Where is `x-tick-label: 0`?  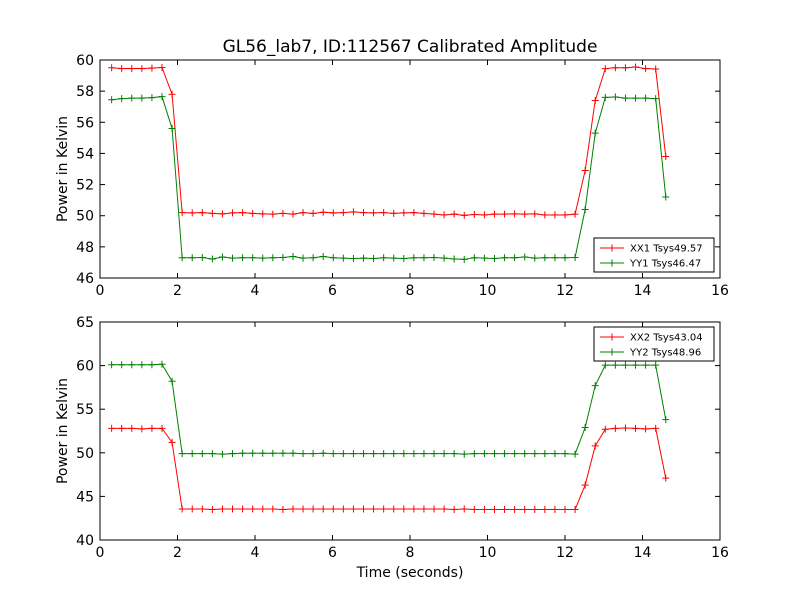 x-tick-label: 0 is located at coordinates (100, 553).